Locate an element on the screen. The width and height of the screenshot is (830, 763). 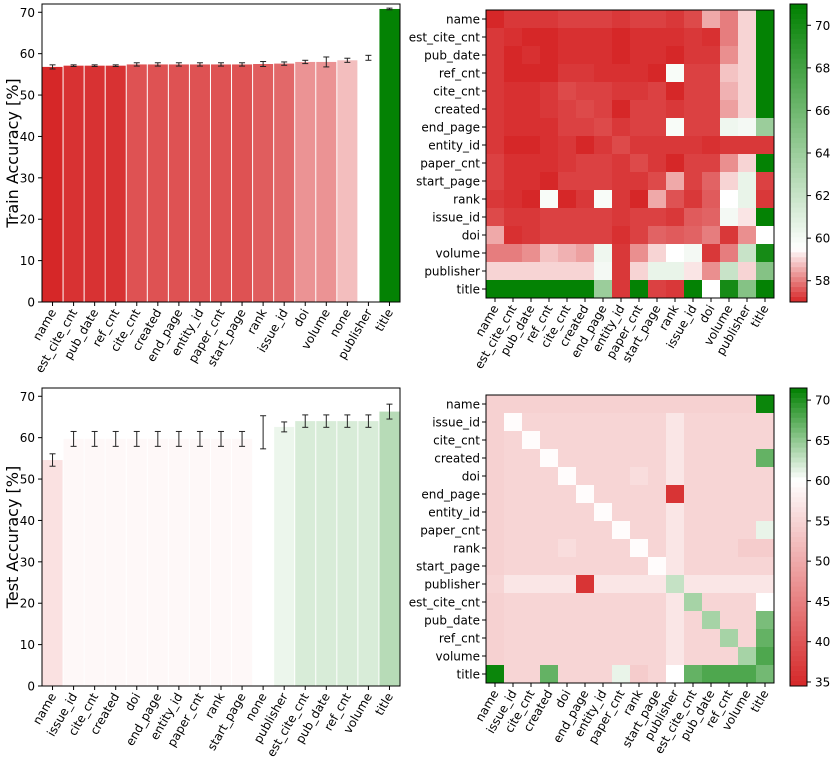
bar-created is located at coordinates (115, 562).